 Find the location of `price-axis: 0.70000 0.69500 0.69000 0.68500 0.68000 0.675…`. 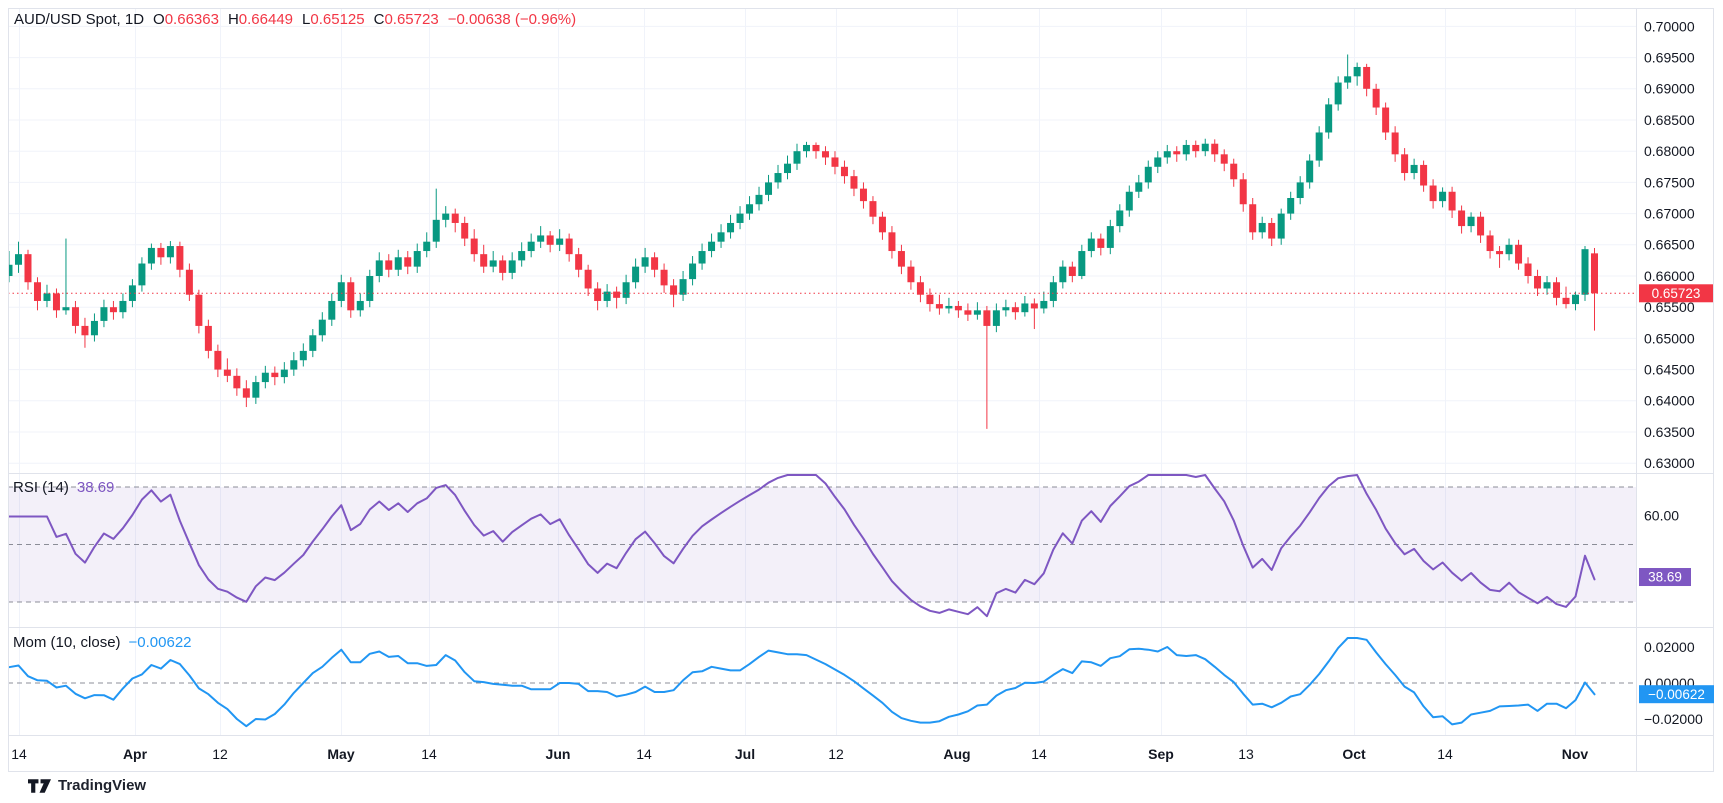

price-axis: 0.70000 0.69500 0.69000 0.68500 0.68000 0.675… is located at coordinates (1673, 372).